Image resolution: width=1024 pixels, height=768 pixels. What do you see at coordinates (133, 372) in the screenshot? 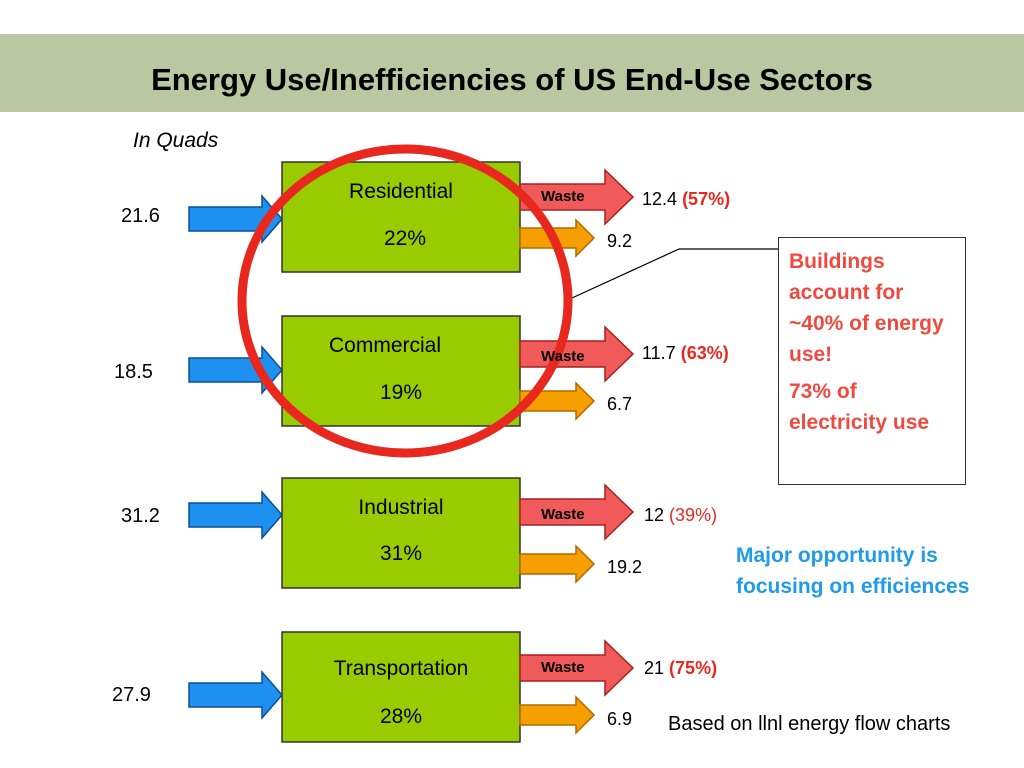
I see `input-value-commercial: 18.5` at bounding box center [133, 372].